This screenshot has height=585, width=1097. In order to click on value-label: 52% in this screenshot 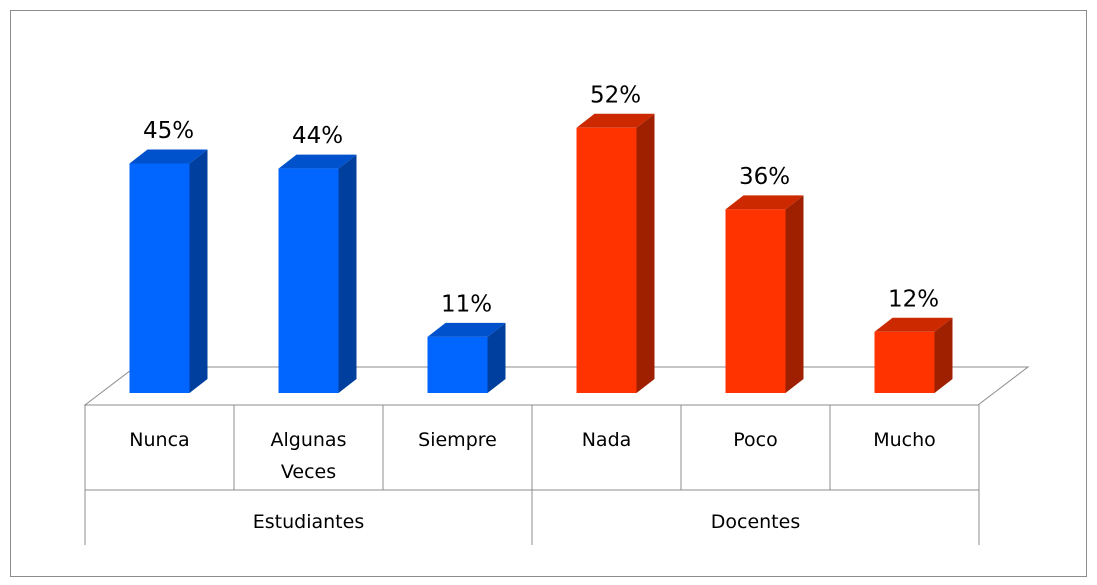, I will do `click(615, 95)`.